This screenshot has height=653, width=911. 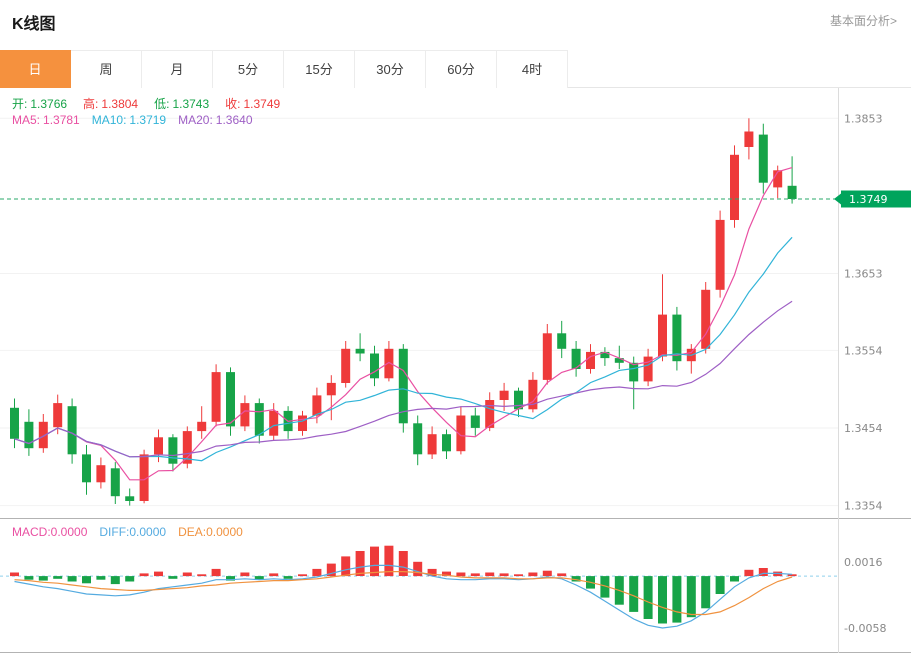 I want to click on open-info: 开: 1.3766, so click(x=39, y=103).